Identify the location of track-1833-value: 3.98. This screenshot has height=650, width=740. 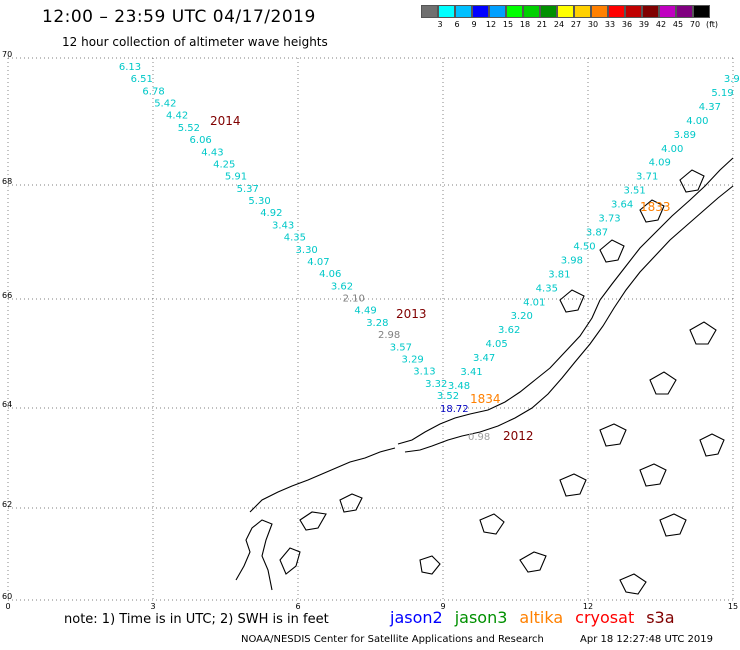
(572, 260).